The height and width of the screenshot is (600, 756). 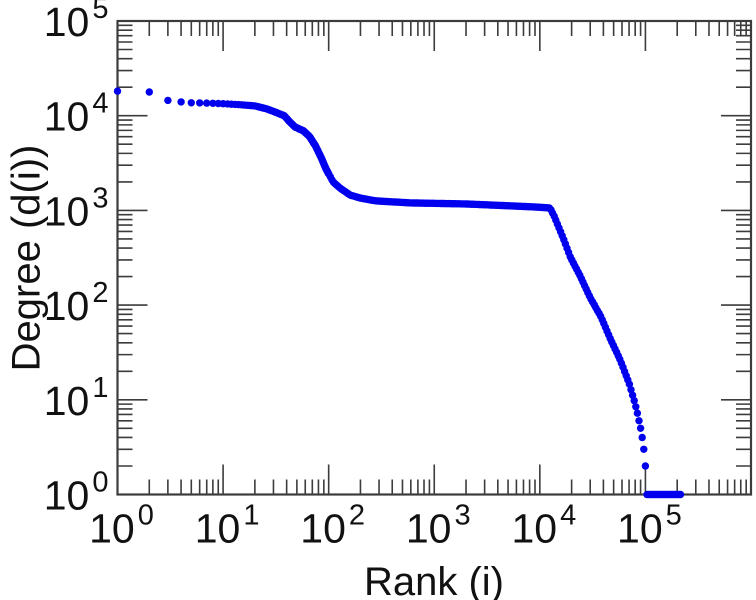 What do you see at coordinates (332, 526) in the screenshot?
I see `x-tick-label: 10 2` at bounding box center [332, 526].